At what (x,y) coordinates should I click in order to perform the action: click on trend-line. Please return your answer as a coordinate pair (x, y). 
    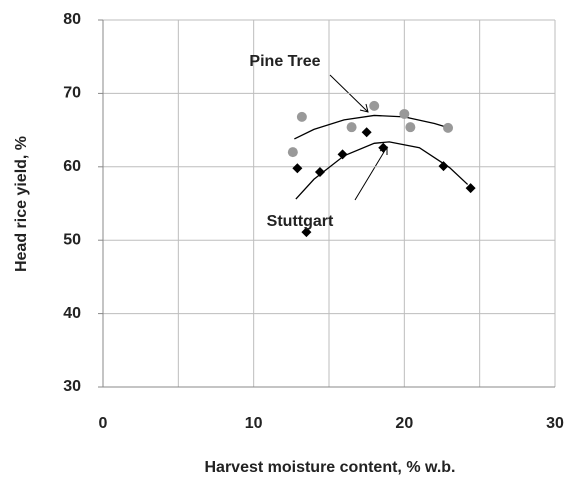
    Looking at the image, I should click on (370, 127).